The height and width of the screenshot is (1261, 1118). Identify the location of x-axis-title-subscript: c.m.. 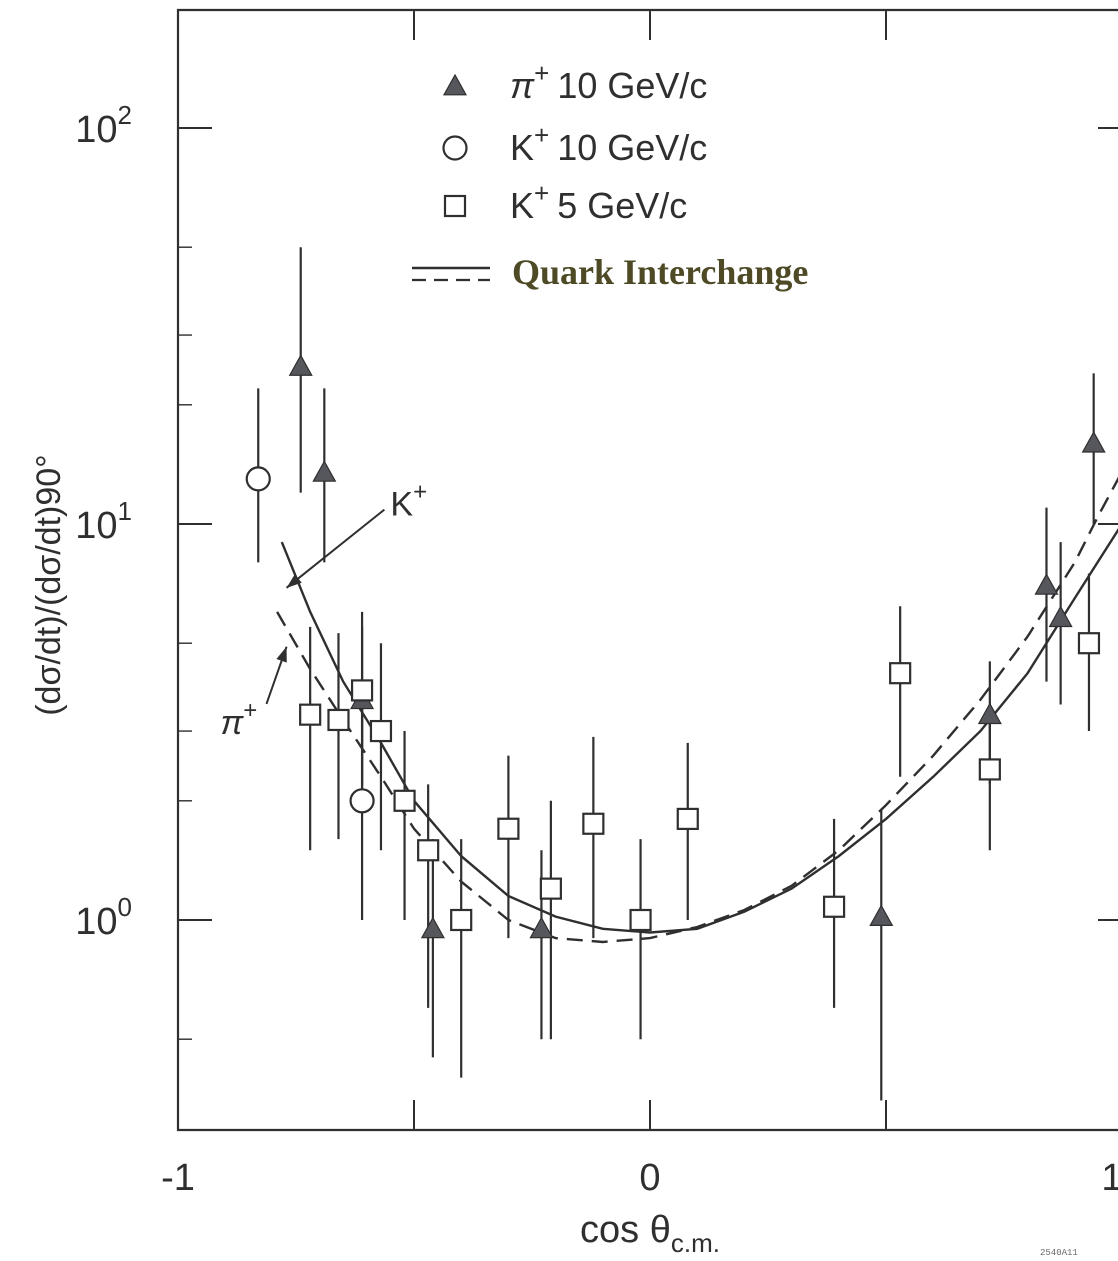
(695, 1243).